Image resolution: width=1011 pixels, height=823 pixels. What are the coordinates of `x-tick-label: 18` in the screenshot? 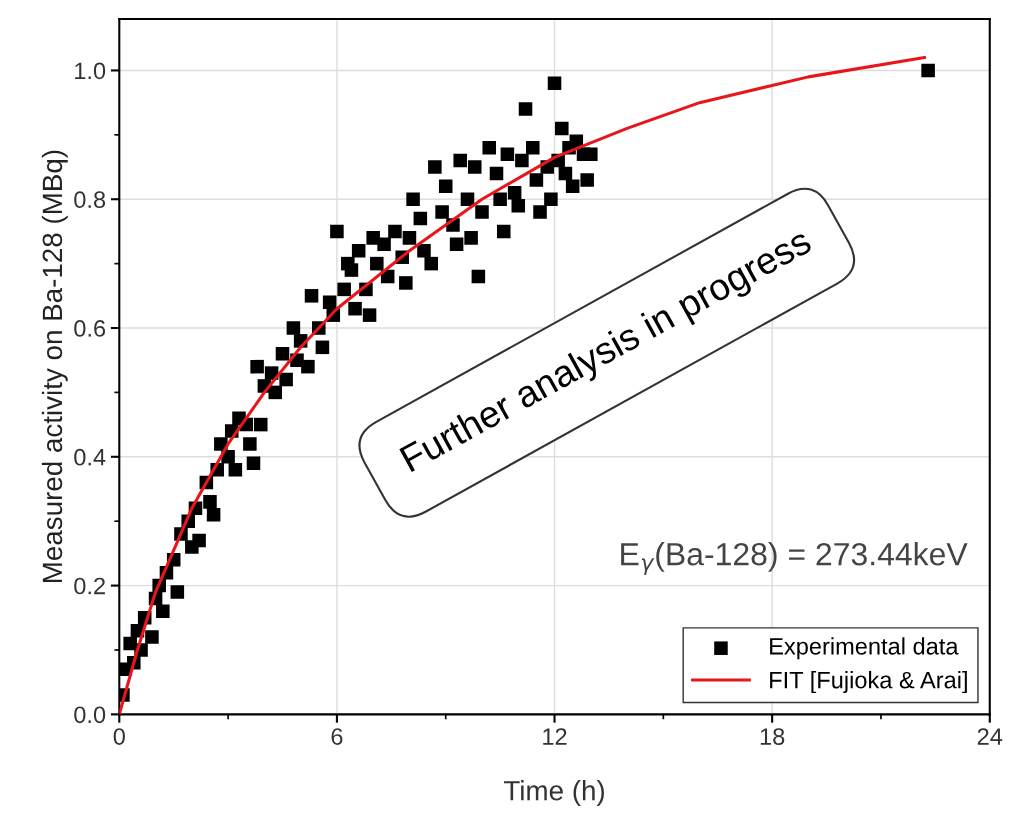 It's located at (772, 736).